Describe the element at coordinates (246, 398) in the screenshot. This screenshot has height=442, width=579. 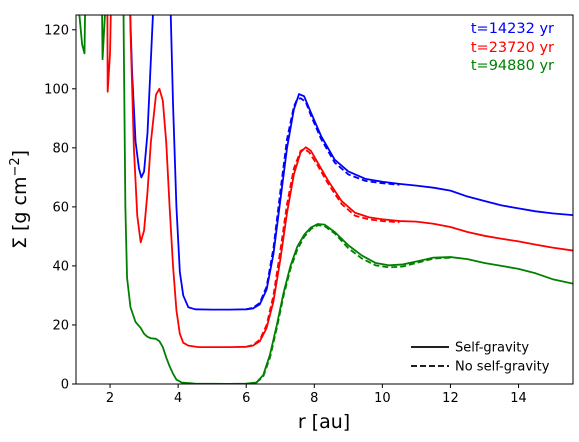
I see `x-tick-label: 6` at that location.